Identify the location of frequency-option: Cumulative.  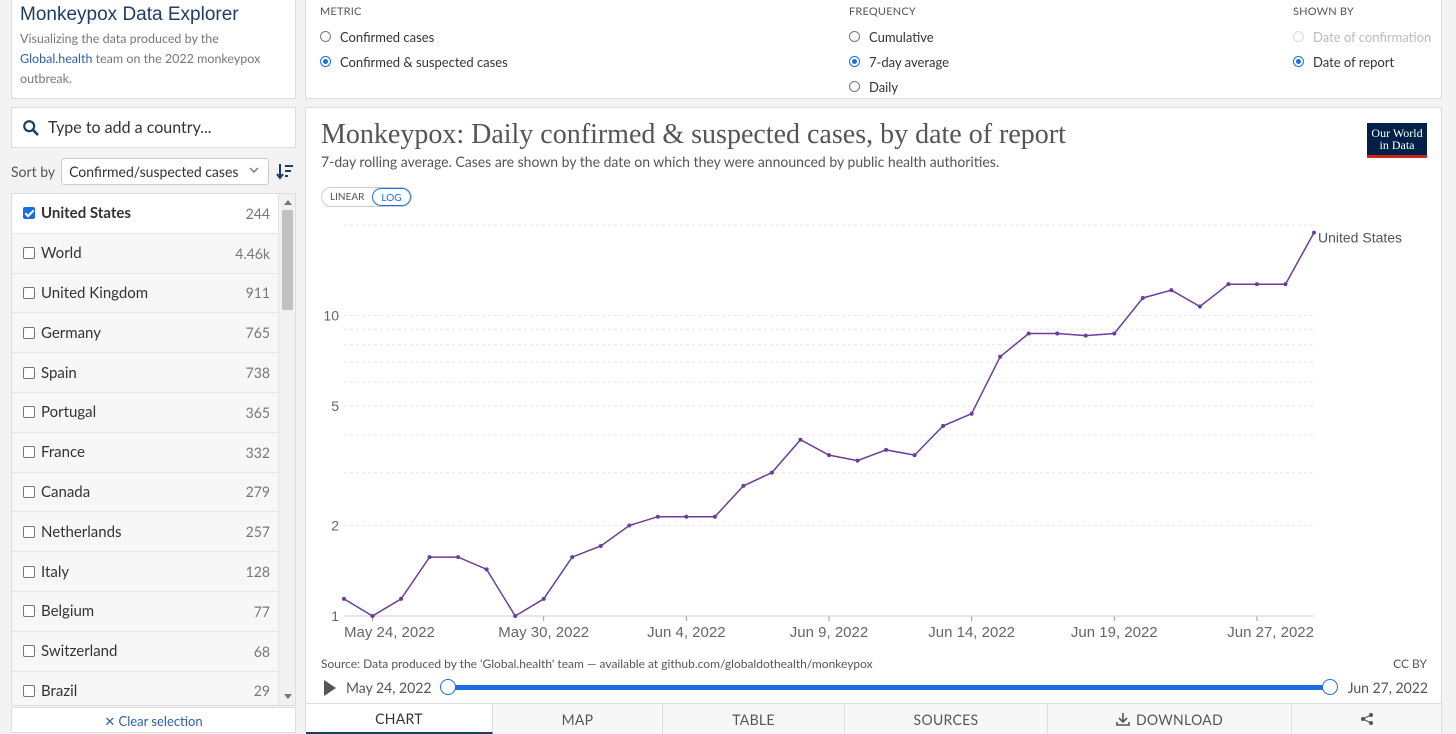
(899, 36).